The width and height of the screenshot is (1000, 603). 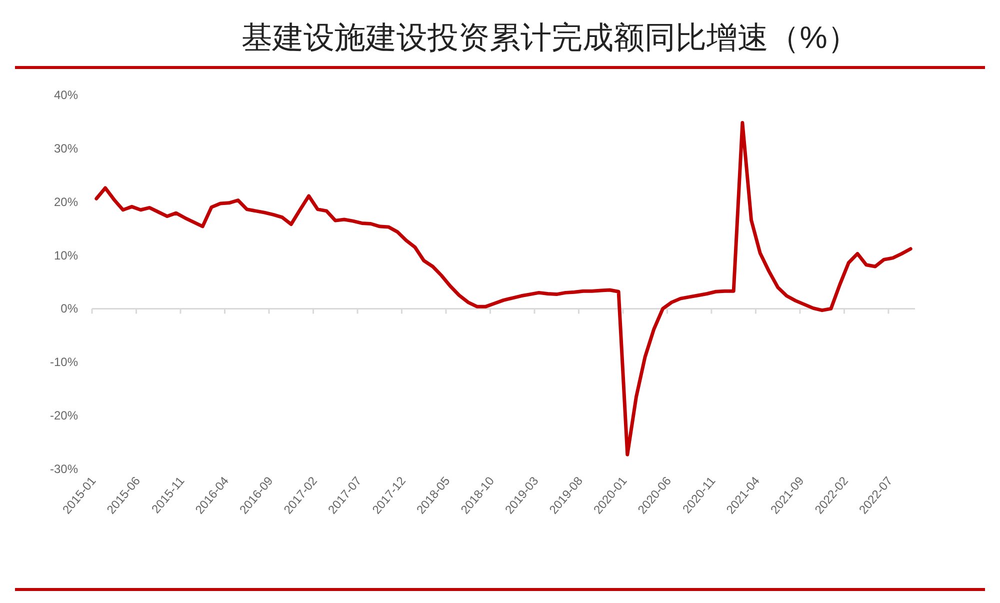 I want to click on y-tick-label: 30%, so click(x=66, y=148).